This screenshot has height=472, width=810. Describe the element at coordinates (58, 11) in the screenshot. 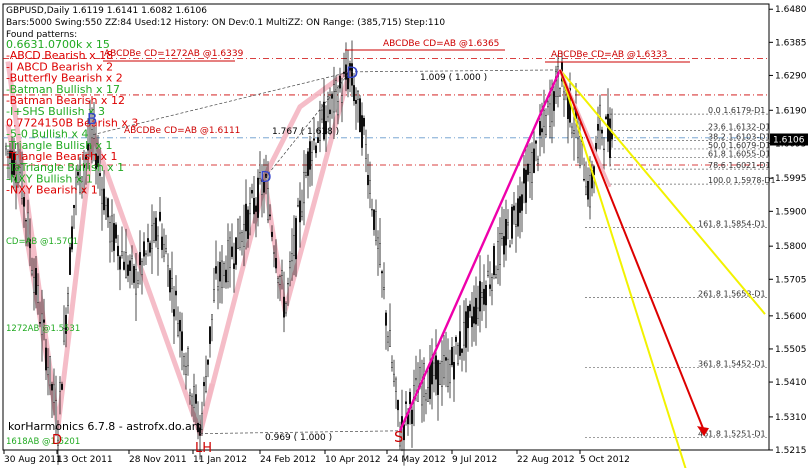

I see `timeframe-label: Daily` at that location.